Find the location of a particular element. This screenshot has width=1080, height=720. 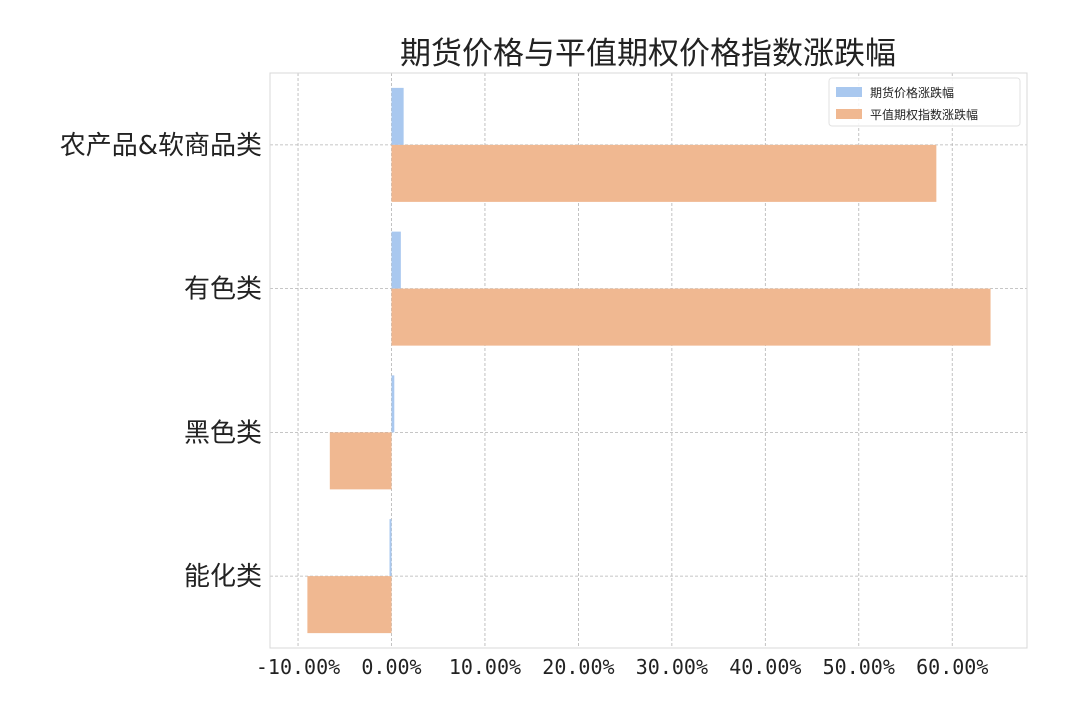

y-tick-label: 农产品&软商品类 is located at coordinates (161, 146).